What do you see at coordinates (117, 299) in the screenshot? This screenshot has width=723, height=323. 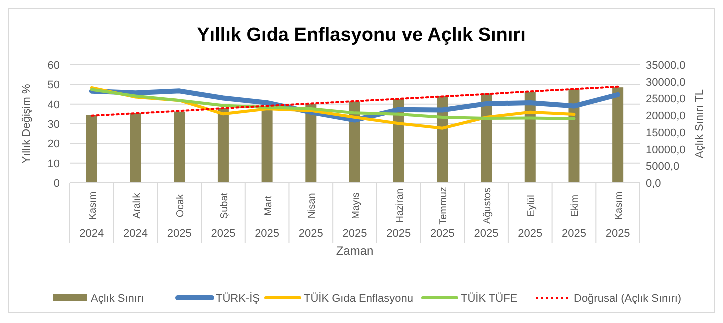 I see `legend-label: Açlık Sınırı` at bounding box center [117, 299].